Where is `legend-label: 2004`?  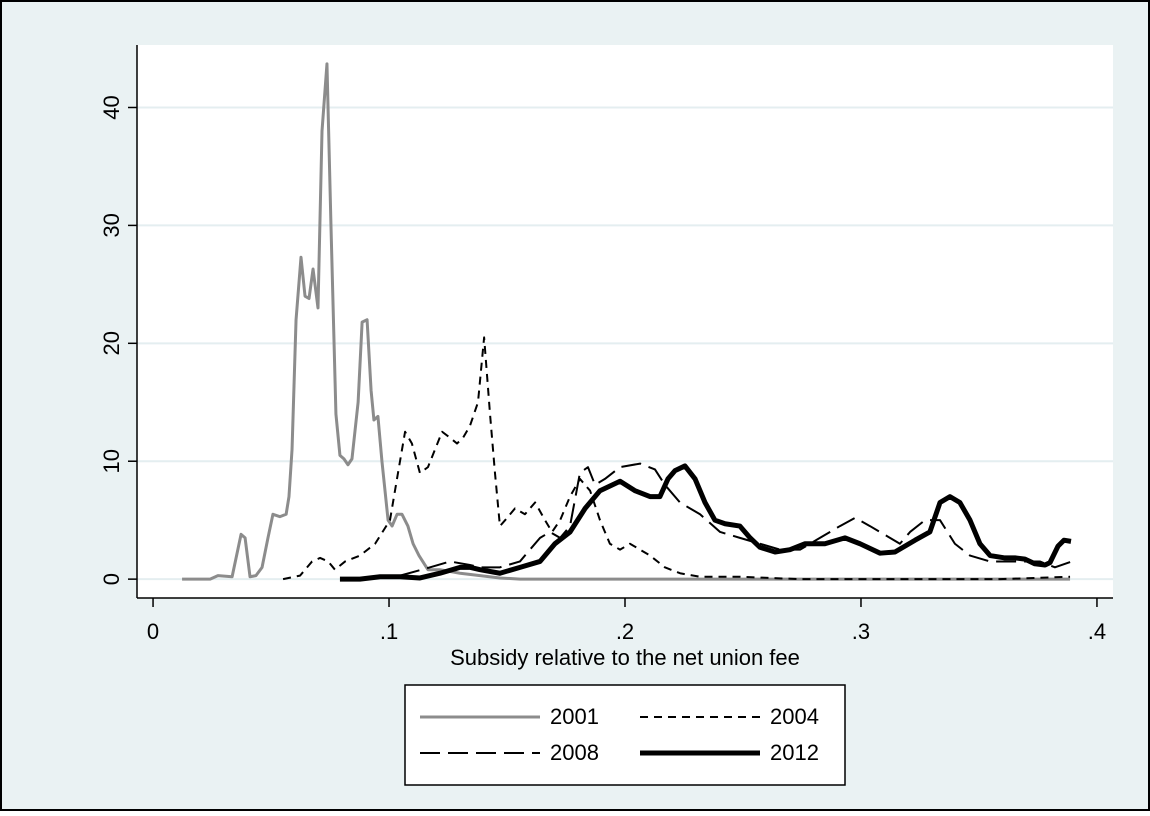 legend-label: 2004 is located at coordinates (794, 716).